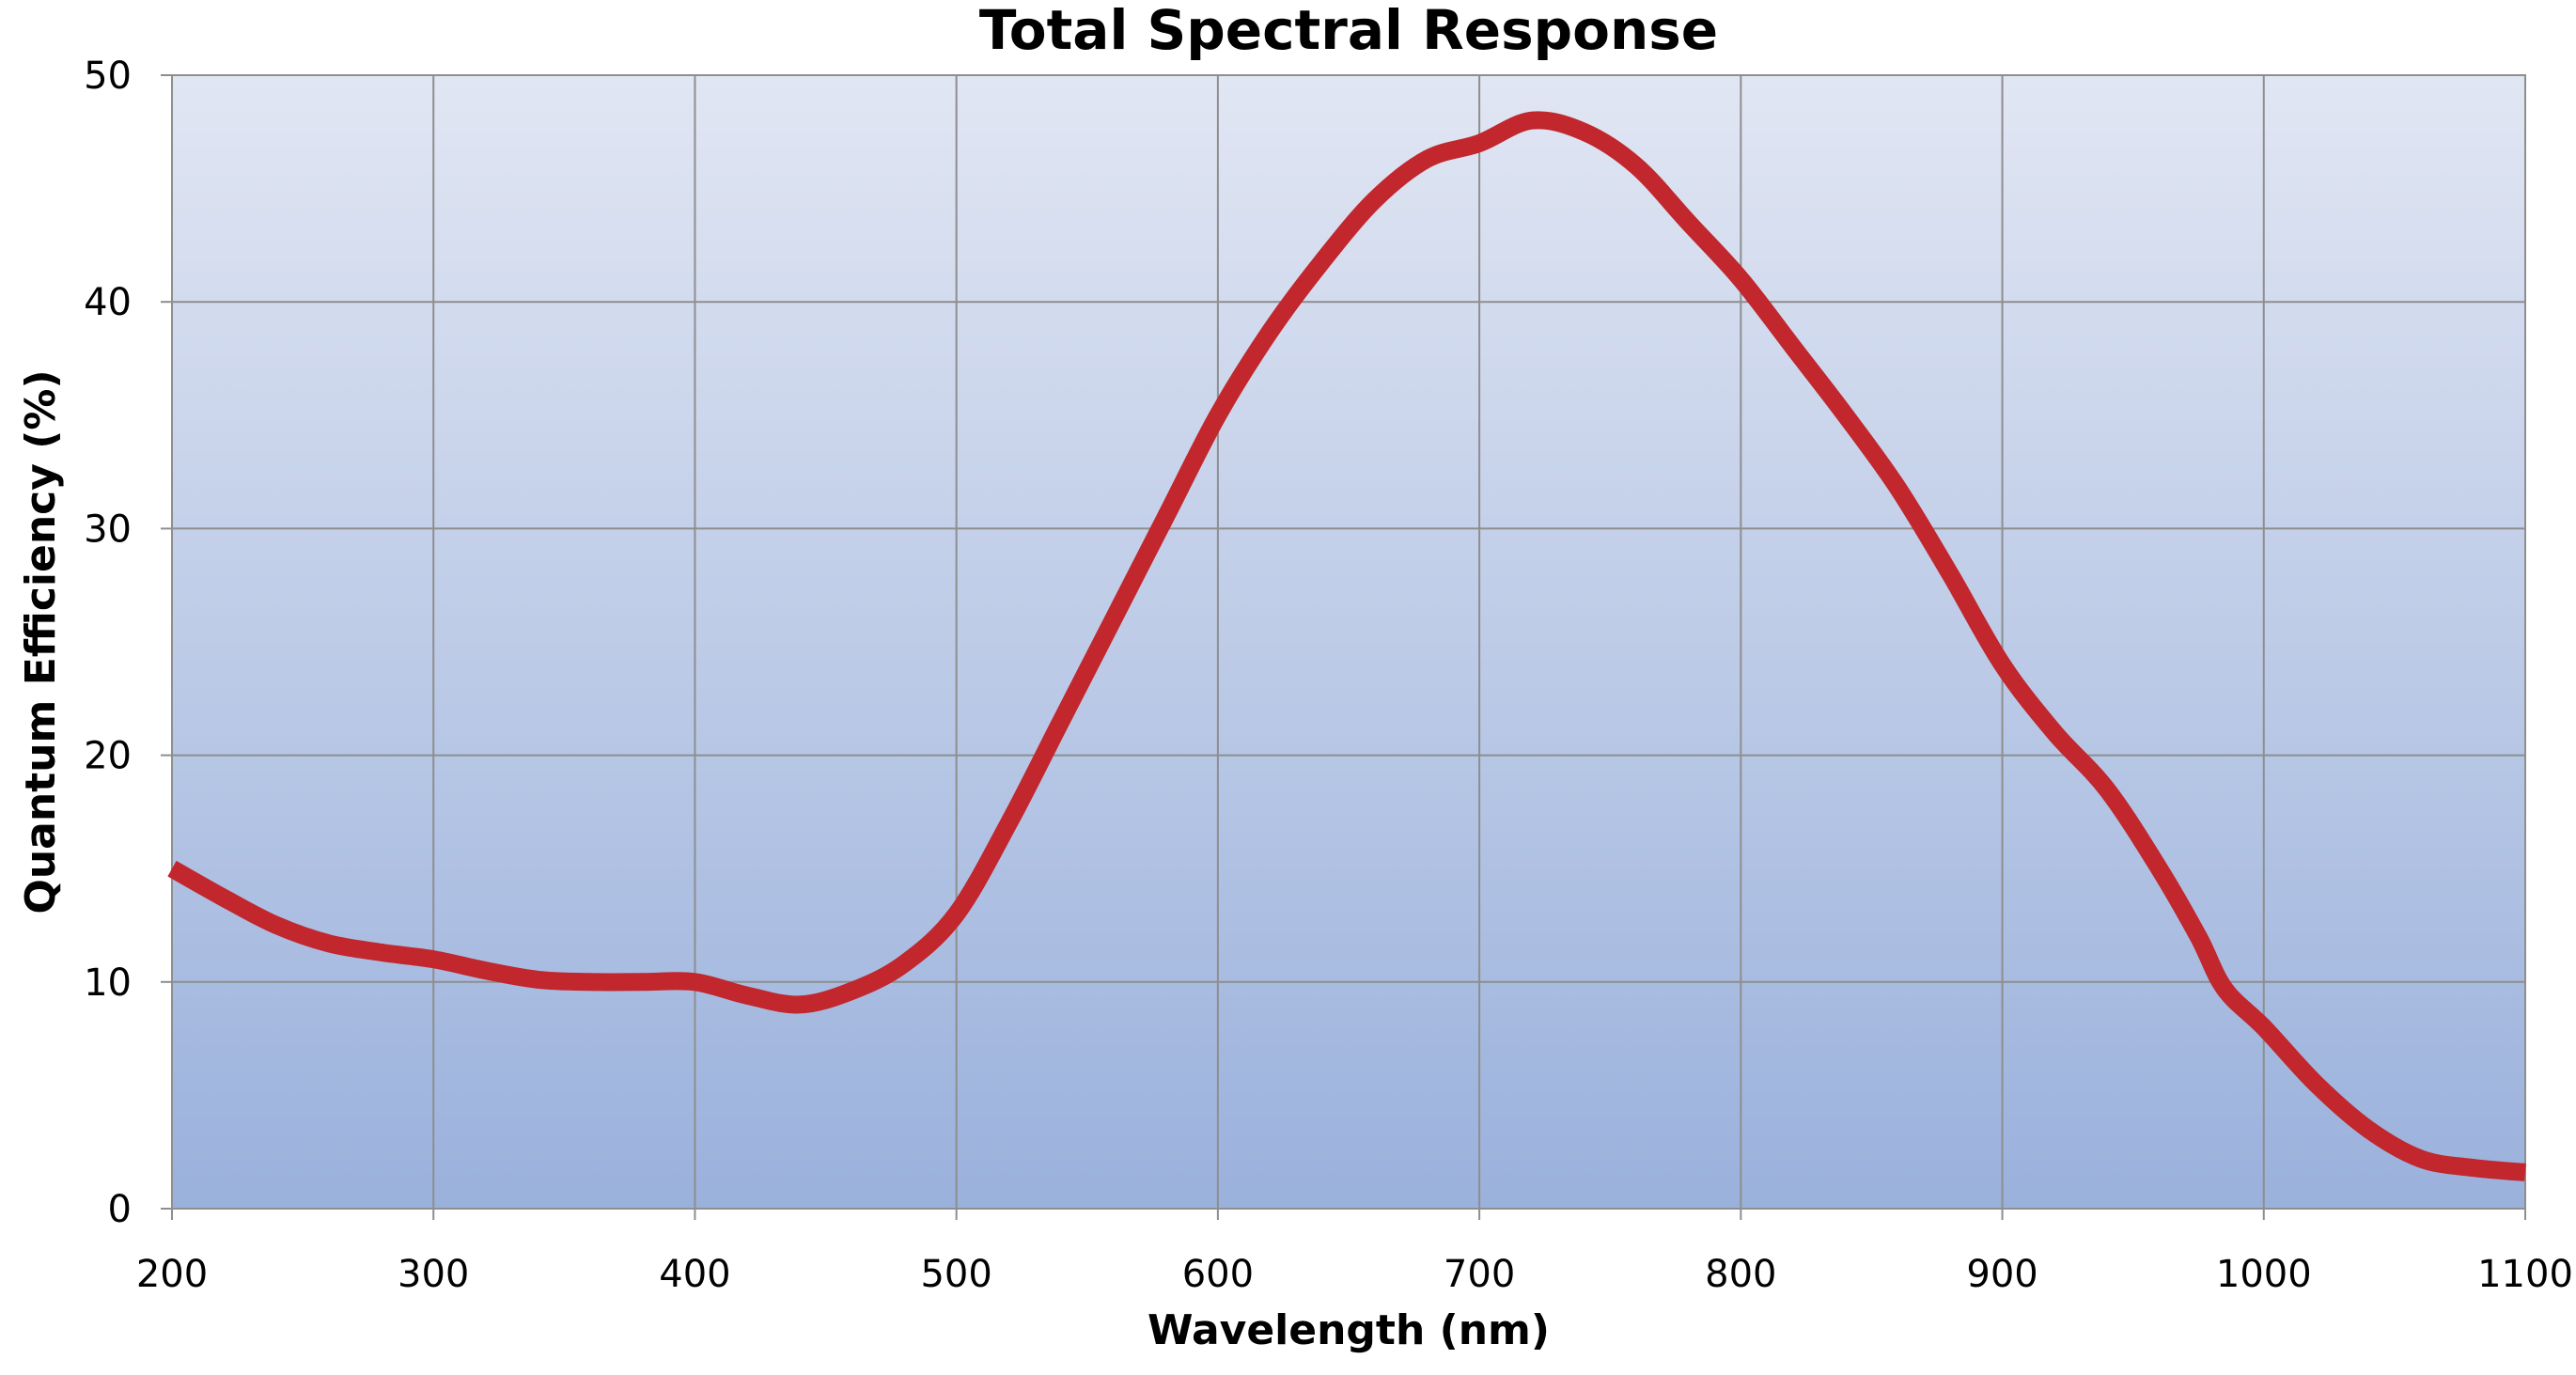  I want to click on x-tick-label: 200, so click(172, 1274).